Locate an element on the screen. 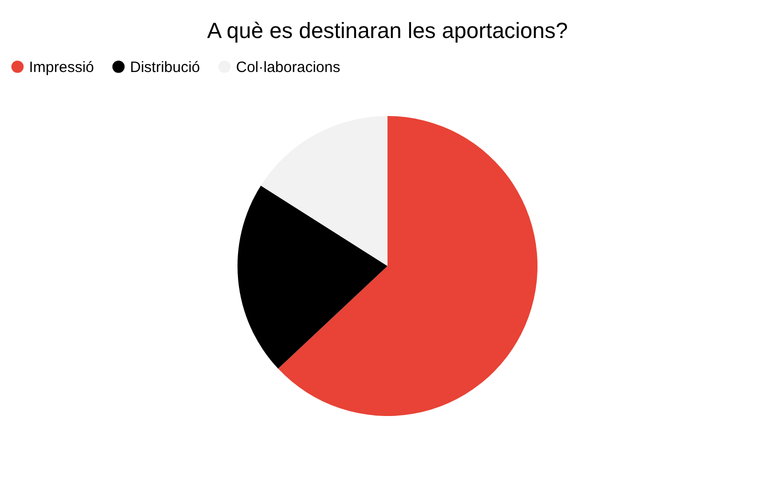 The height and width of the screenshot is (479, 775). legend-label: Impressió is located at coordinates (61, 67).